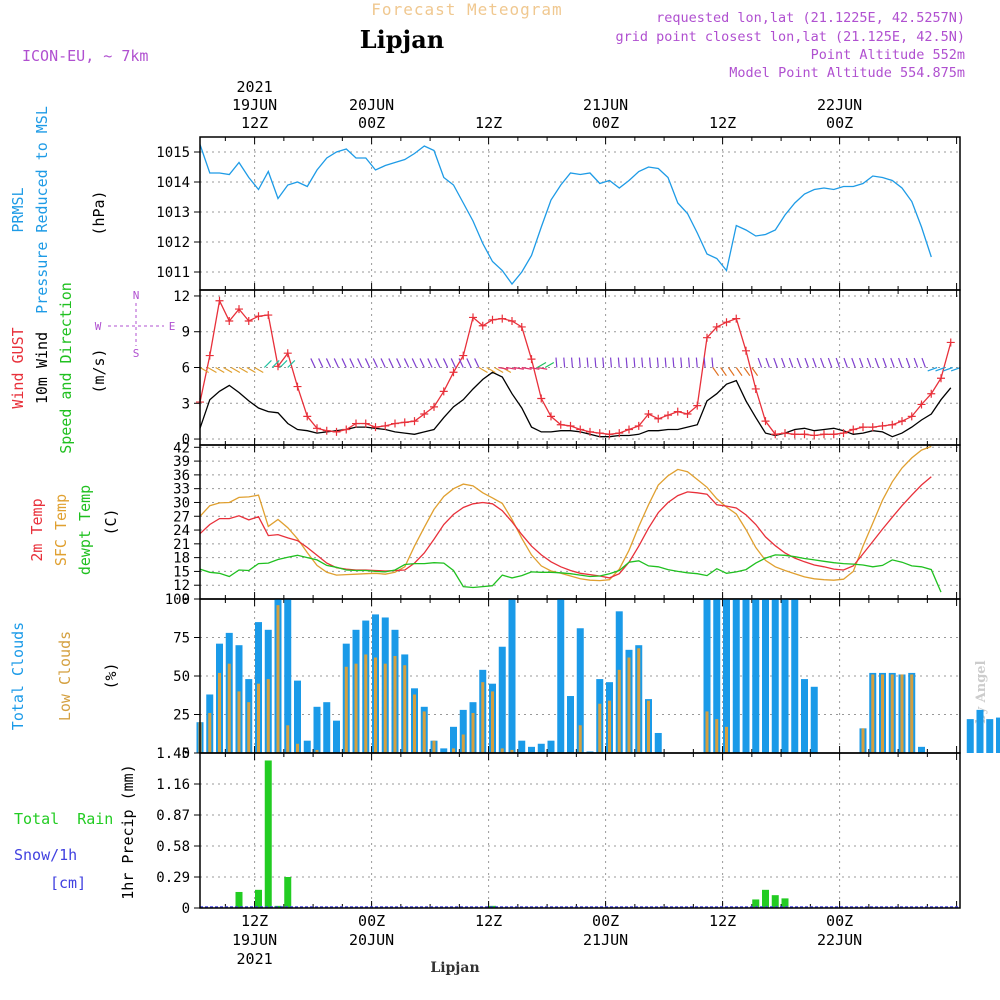  Describe the element at coordinates (172, 326) in the screenshot. I see `compass-e: E` at that location.